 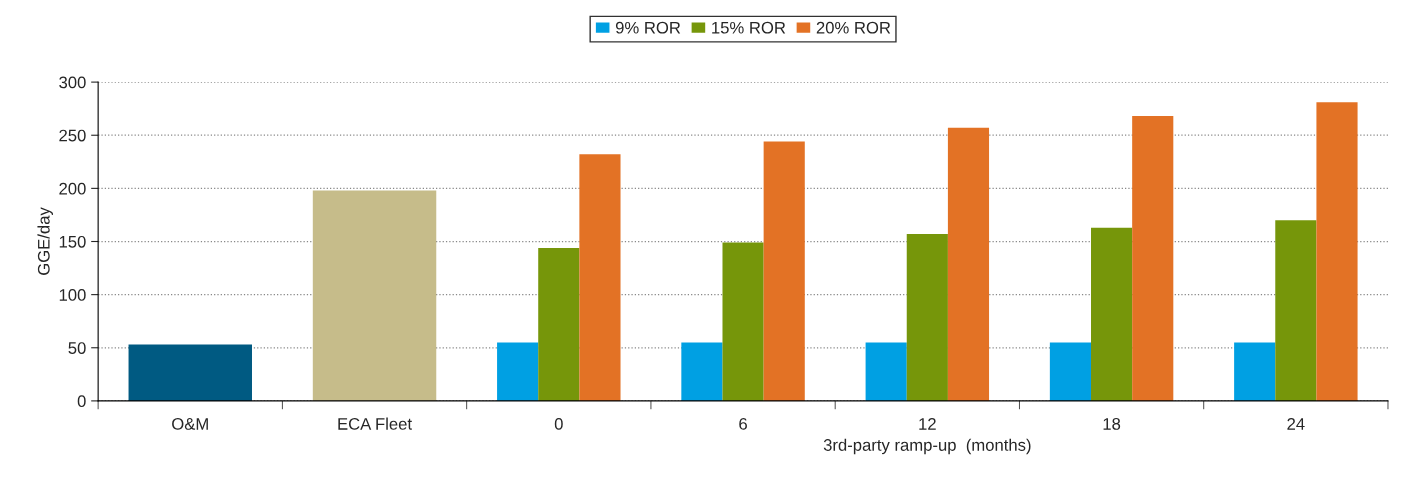 I want to click on x-tick-label: 18, so click(x=1112, y=424).